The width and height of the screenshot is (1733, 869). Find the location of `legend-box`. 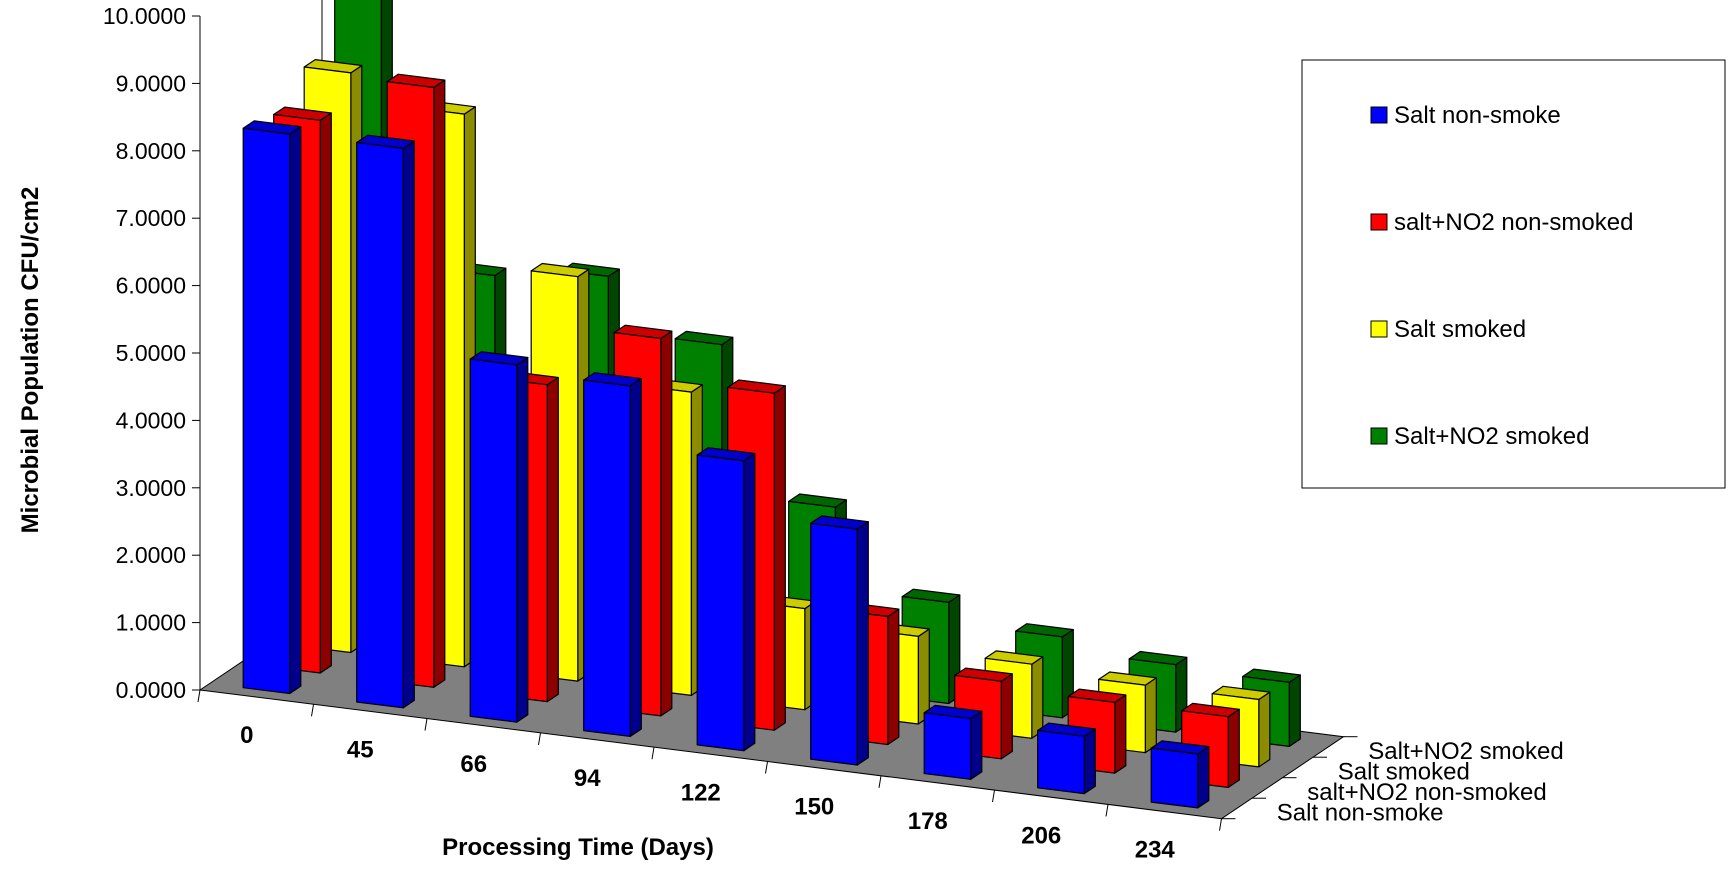

legend-box is located at coordinates (1513, 274).